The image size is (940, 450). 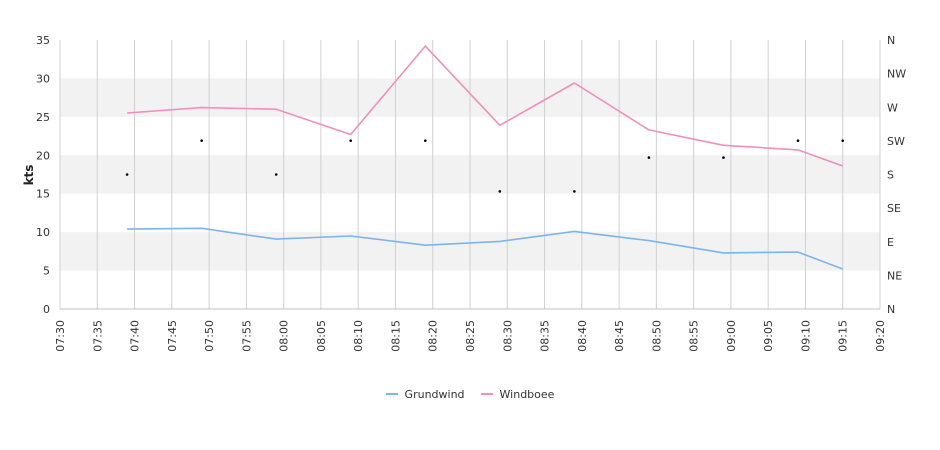 What do you see at coordinates (358, 336) in the screenshot?
I see `x-tick-label: 08:10` at bounding box center [358, 336].